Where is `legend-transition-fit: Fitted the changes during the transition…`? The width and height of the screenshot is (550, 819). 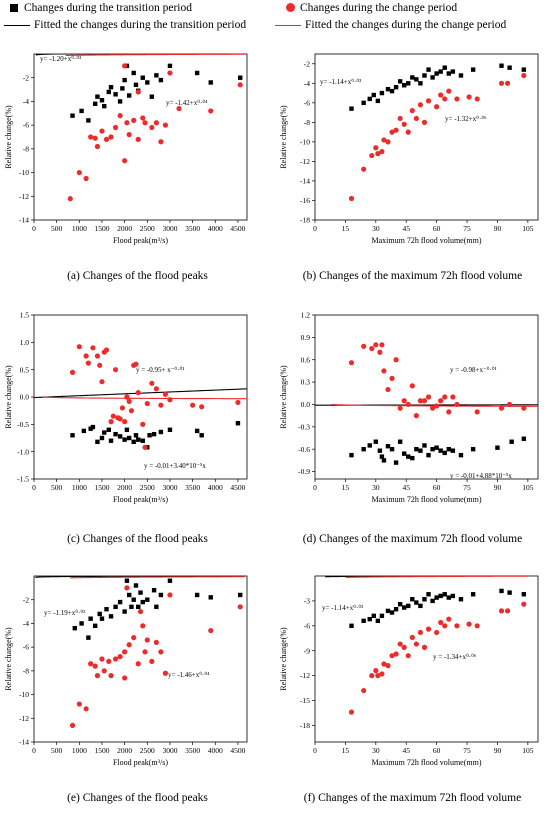
legend-transition-fit: Fitted the changes during the transition… is located at coordinates (140, 25).